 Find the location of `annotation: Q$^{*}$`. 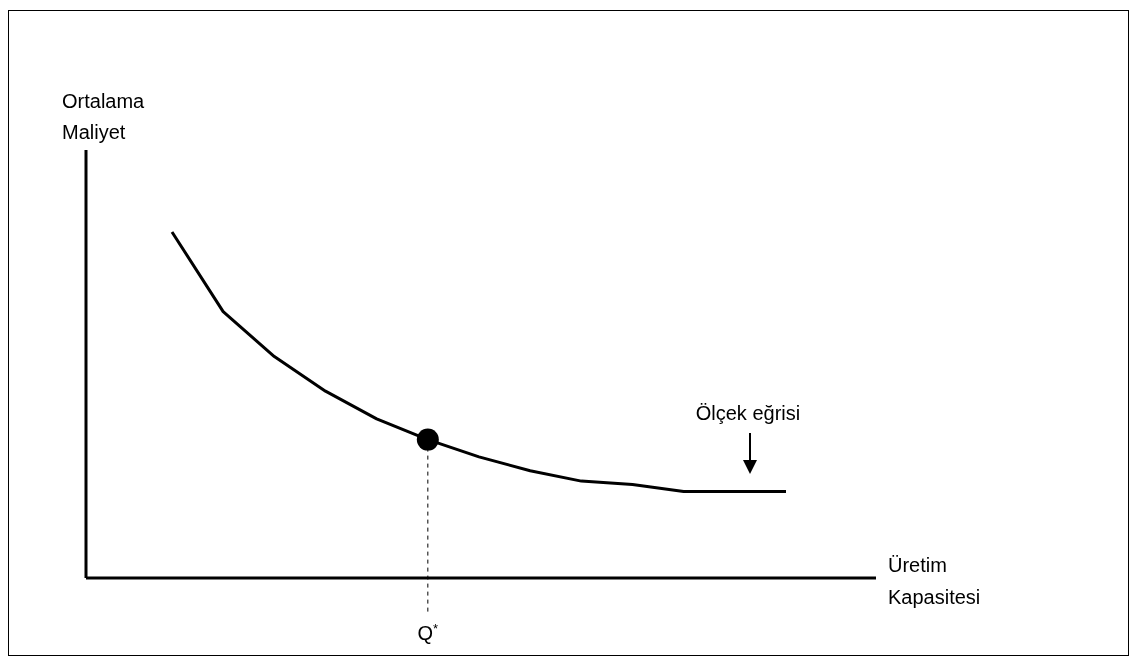

annotation: Q$^{*}$ is located at coordinates (428, 632).